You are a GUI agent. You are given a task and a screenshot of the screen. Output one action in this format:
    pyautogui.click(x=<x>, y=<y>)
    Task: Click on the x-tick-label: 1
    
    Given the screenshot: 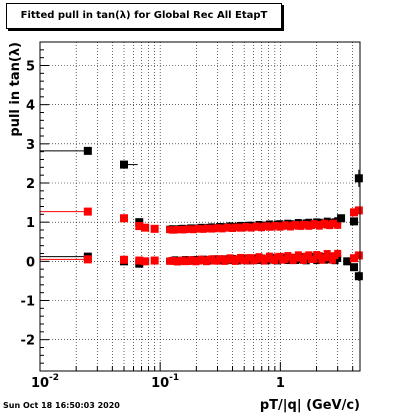 What is the action you would take?
    pyautogui.click(x=280, y=383)
    